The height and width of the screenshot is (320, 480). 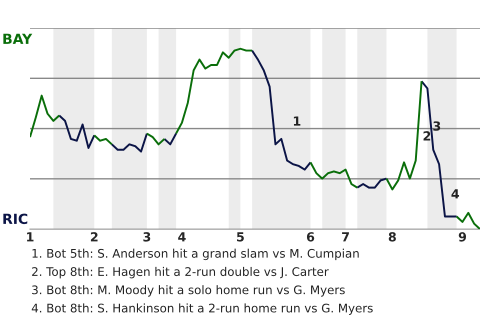 What do you see at coordinates (15, 219) in the screenshot?
I see `text: RIC` at bounding box center [15, 219].